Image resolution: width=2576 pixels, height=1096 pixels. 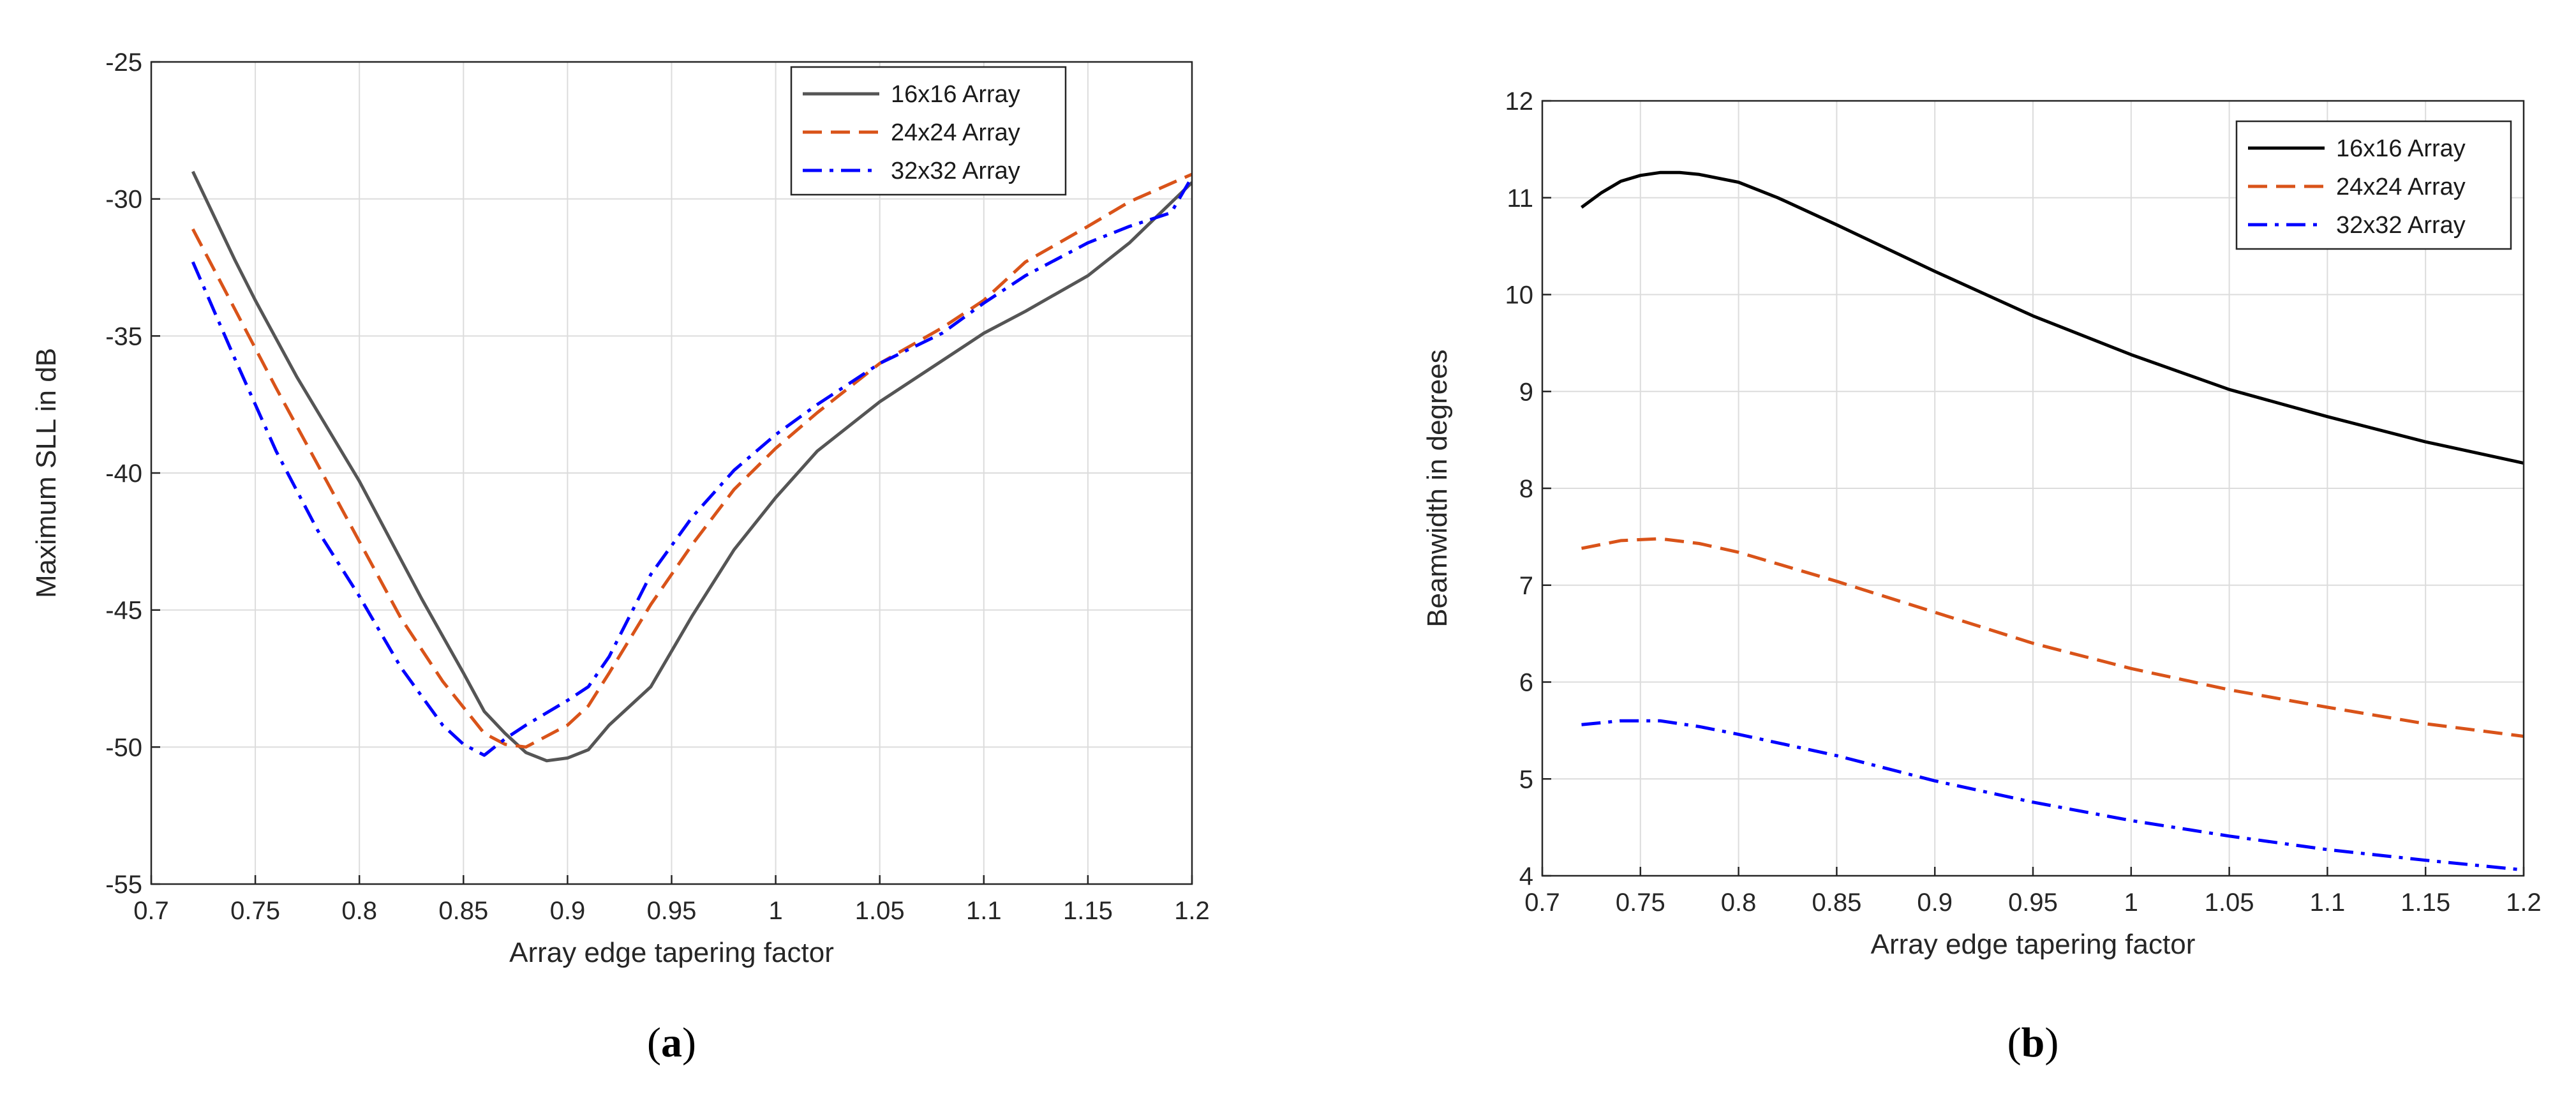 What do you see at coordinates (123, 63) in the screenshot?
I see `y-tick-label: -25` at bounding box center [123, 63].